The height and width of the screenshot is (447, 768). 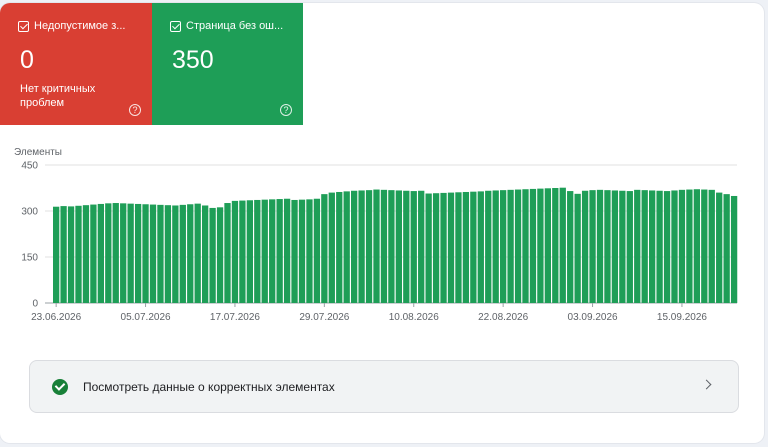 I want to click on tile-valid: Страница без ош... 350 ?, so click(x=227, y=64).